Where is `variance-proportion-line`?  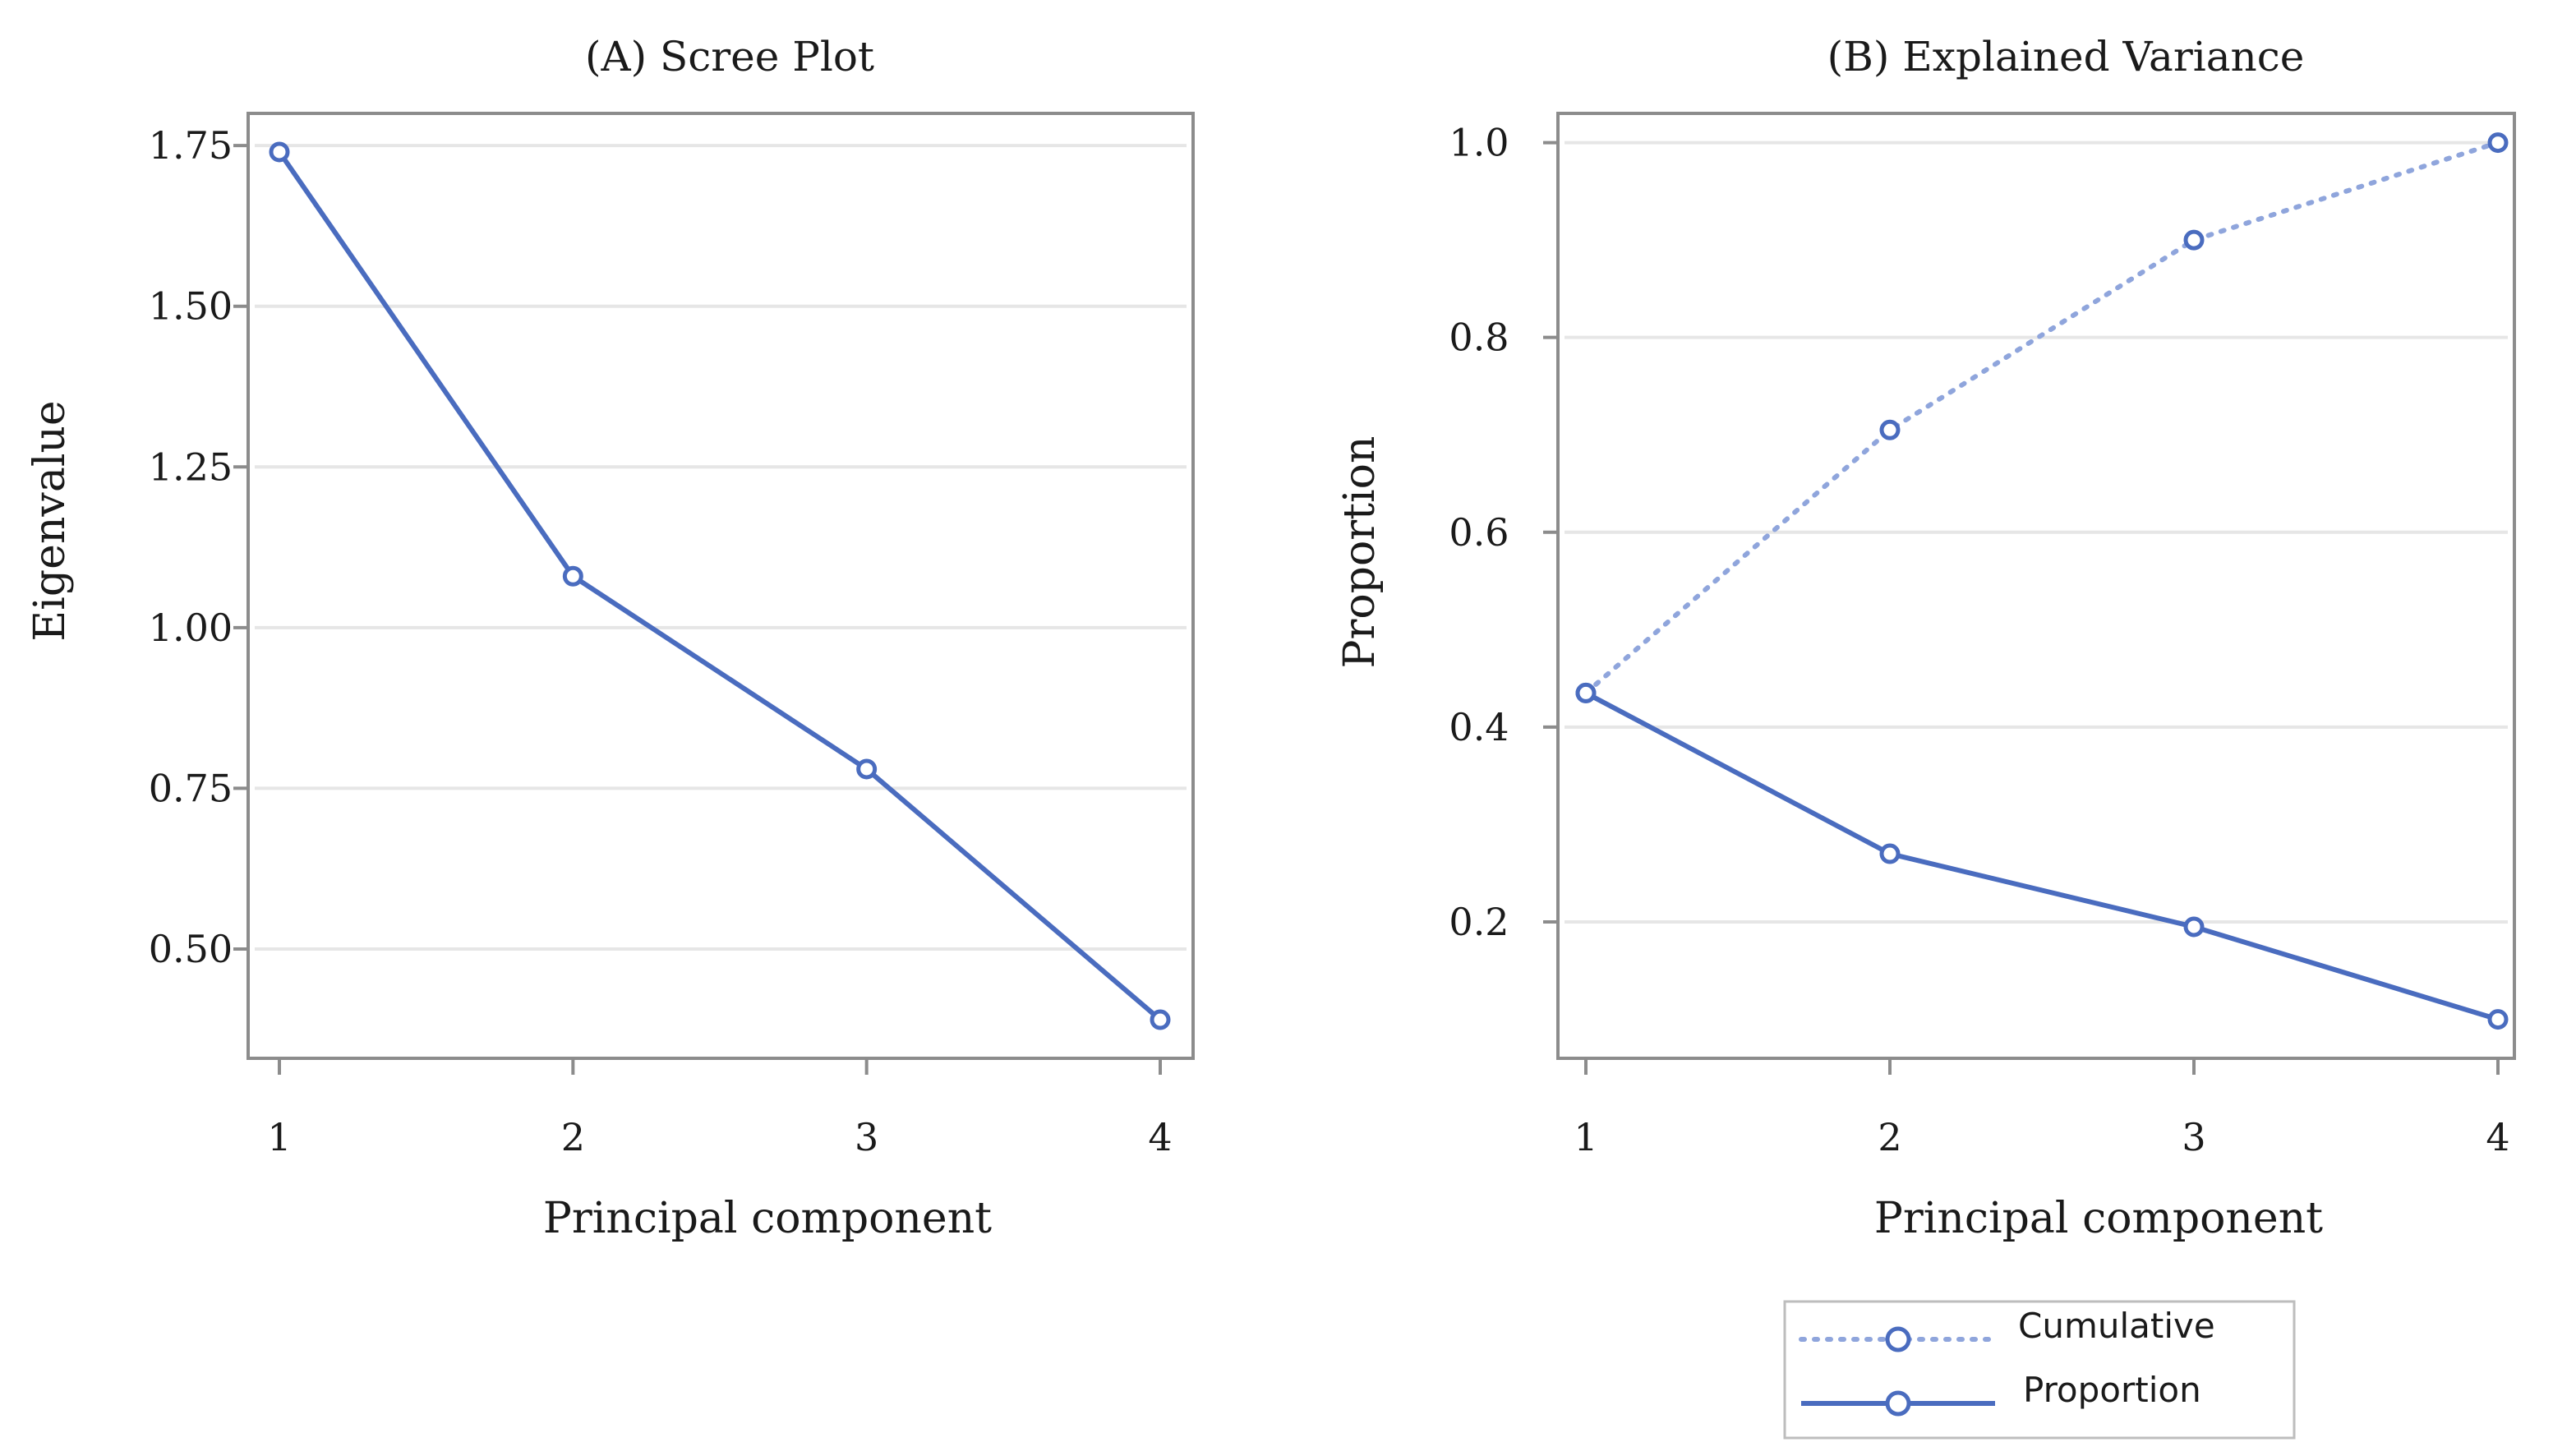
variance-proportion-line is located at coordinates (2041, 856).